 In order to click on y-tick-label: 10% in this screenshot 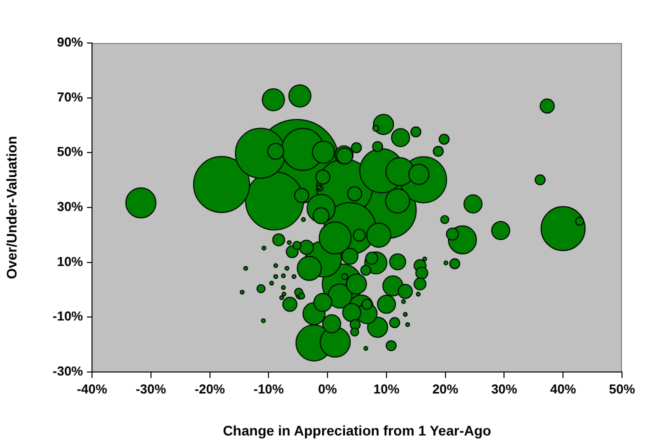, I will do `click(70, 261)`.